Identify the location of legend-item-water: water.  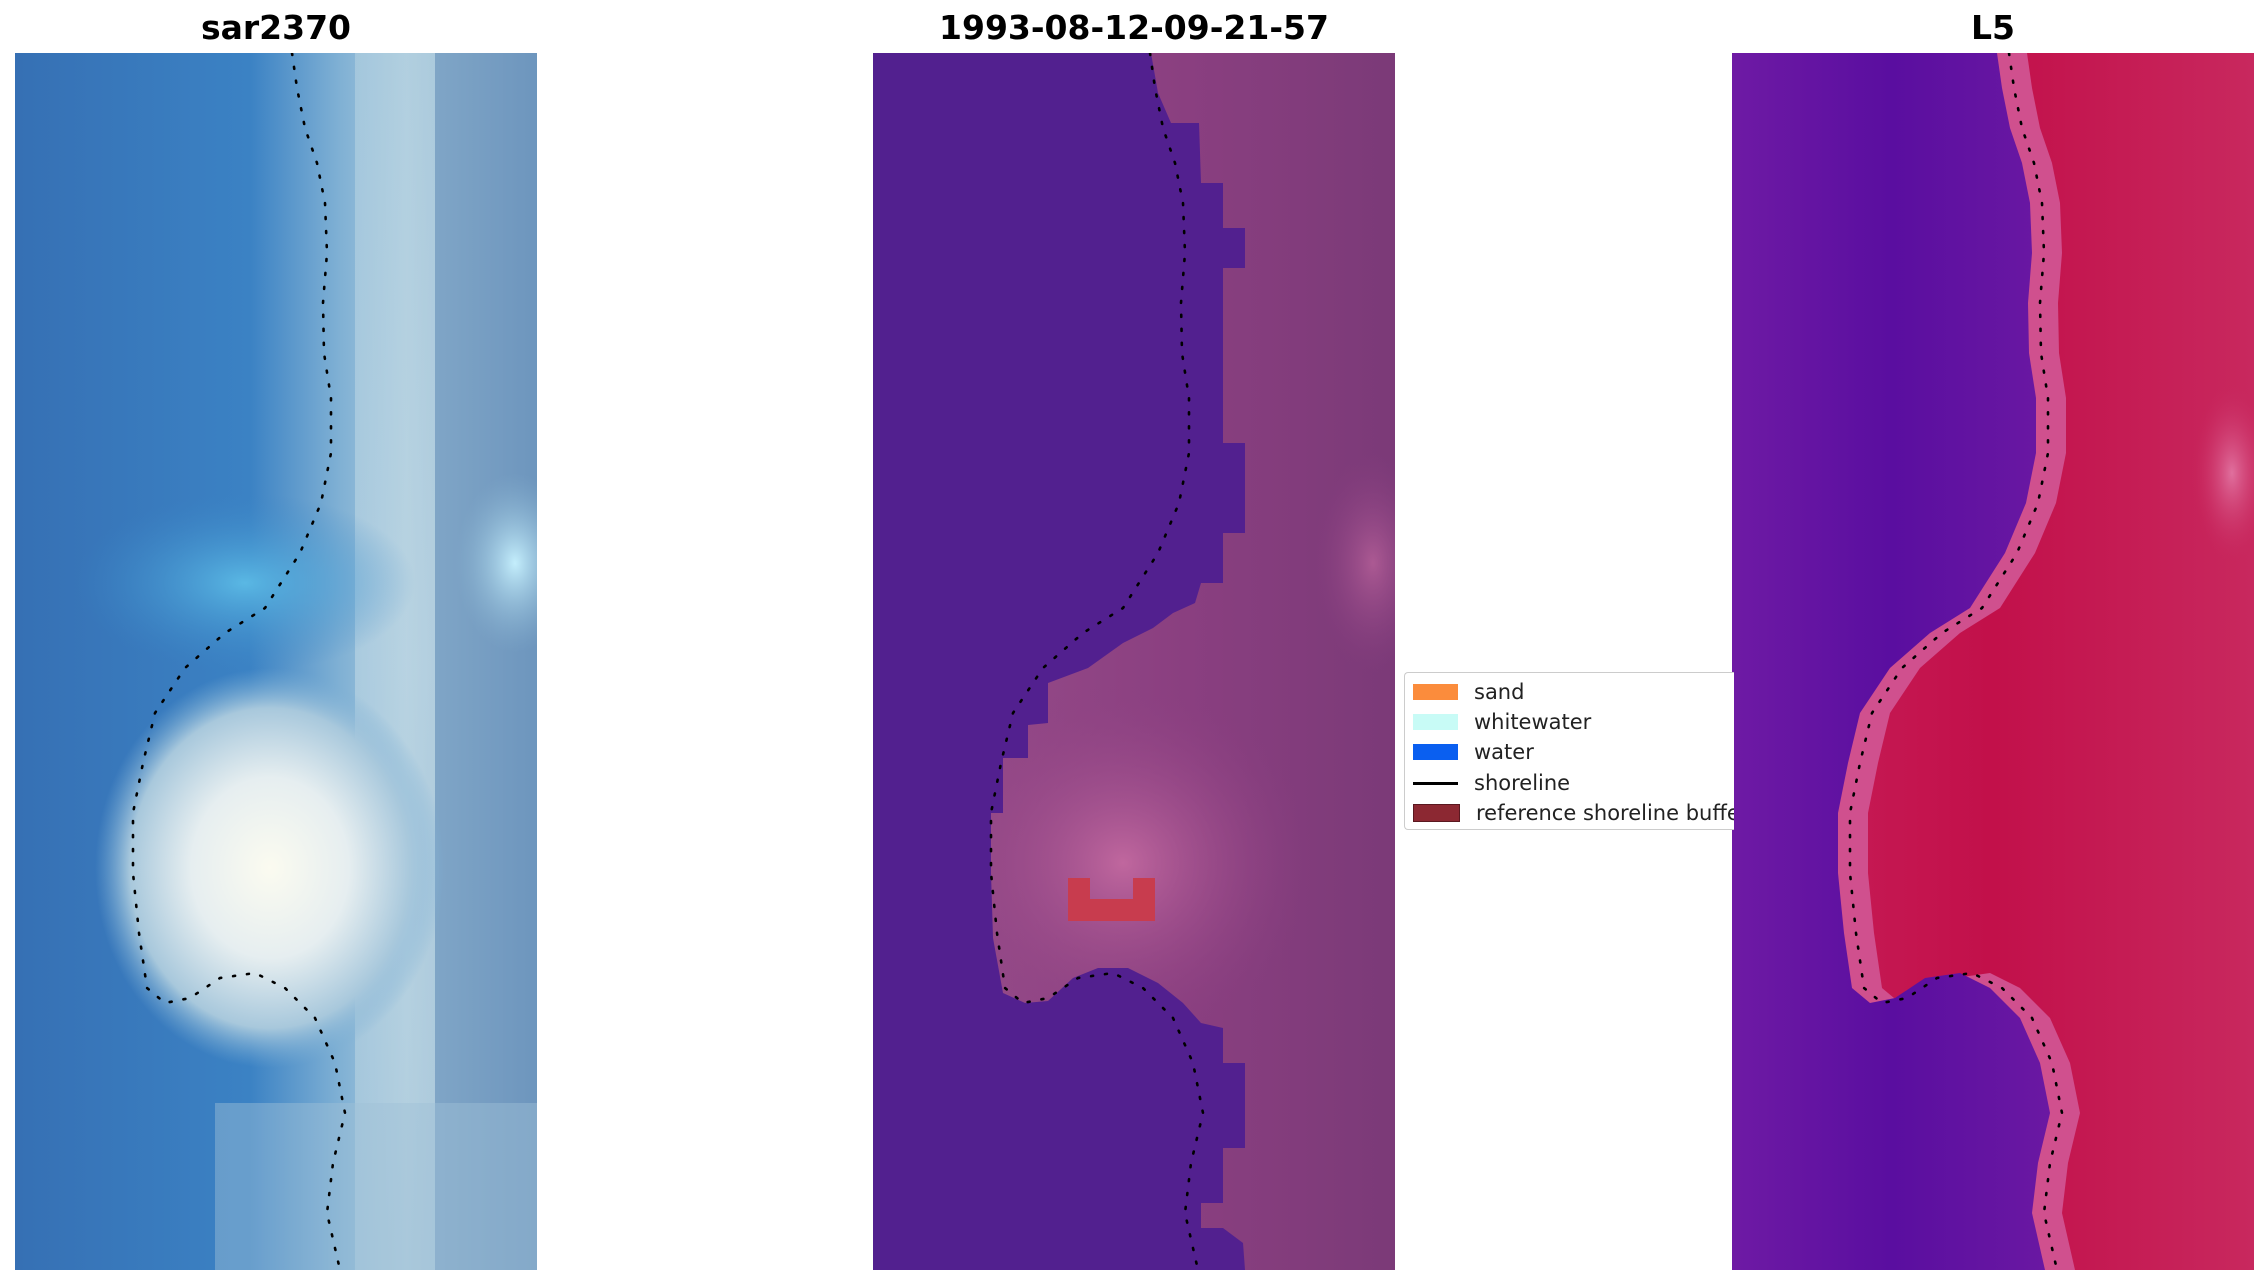
(1473, 752).